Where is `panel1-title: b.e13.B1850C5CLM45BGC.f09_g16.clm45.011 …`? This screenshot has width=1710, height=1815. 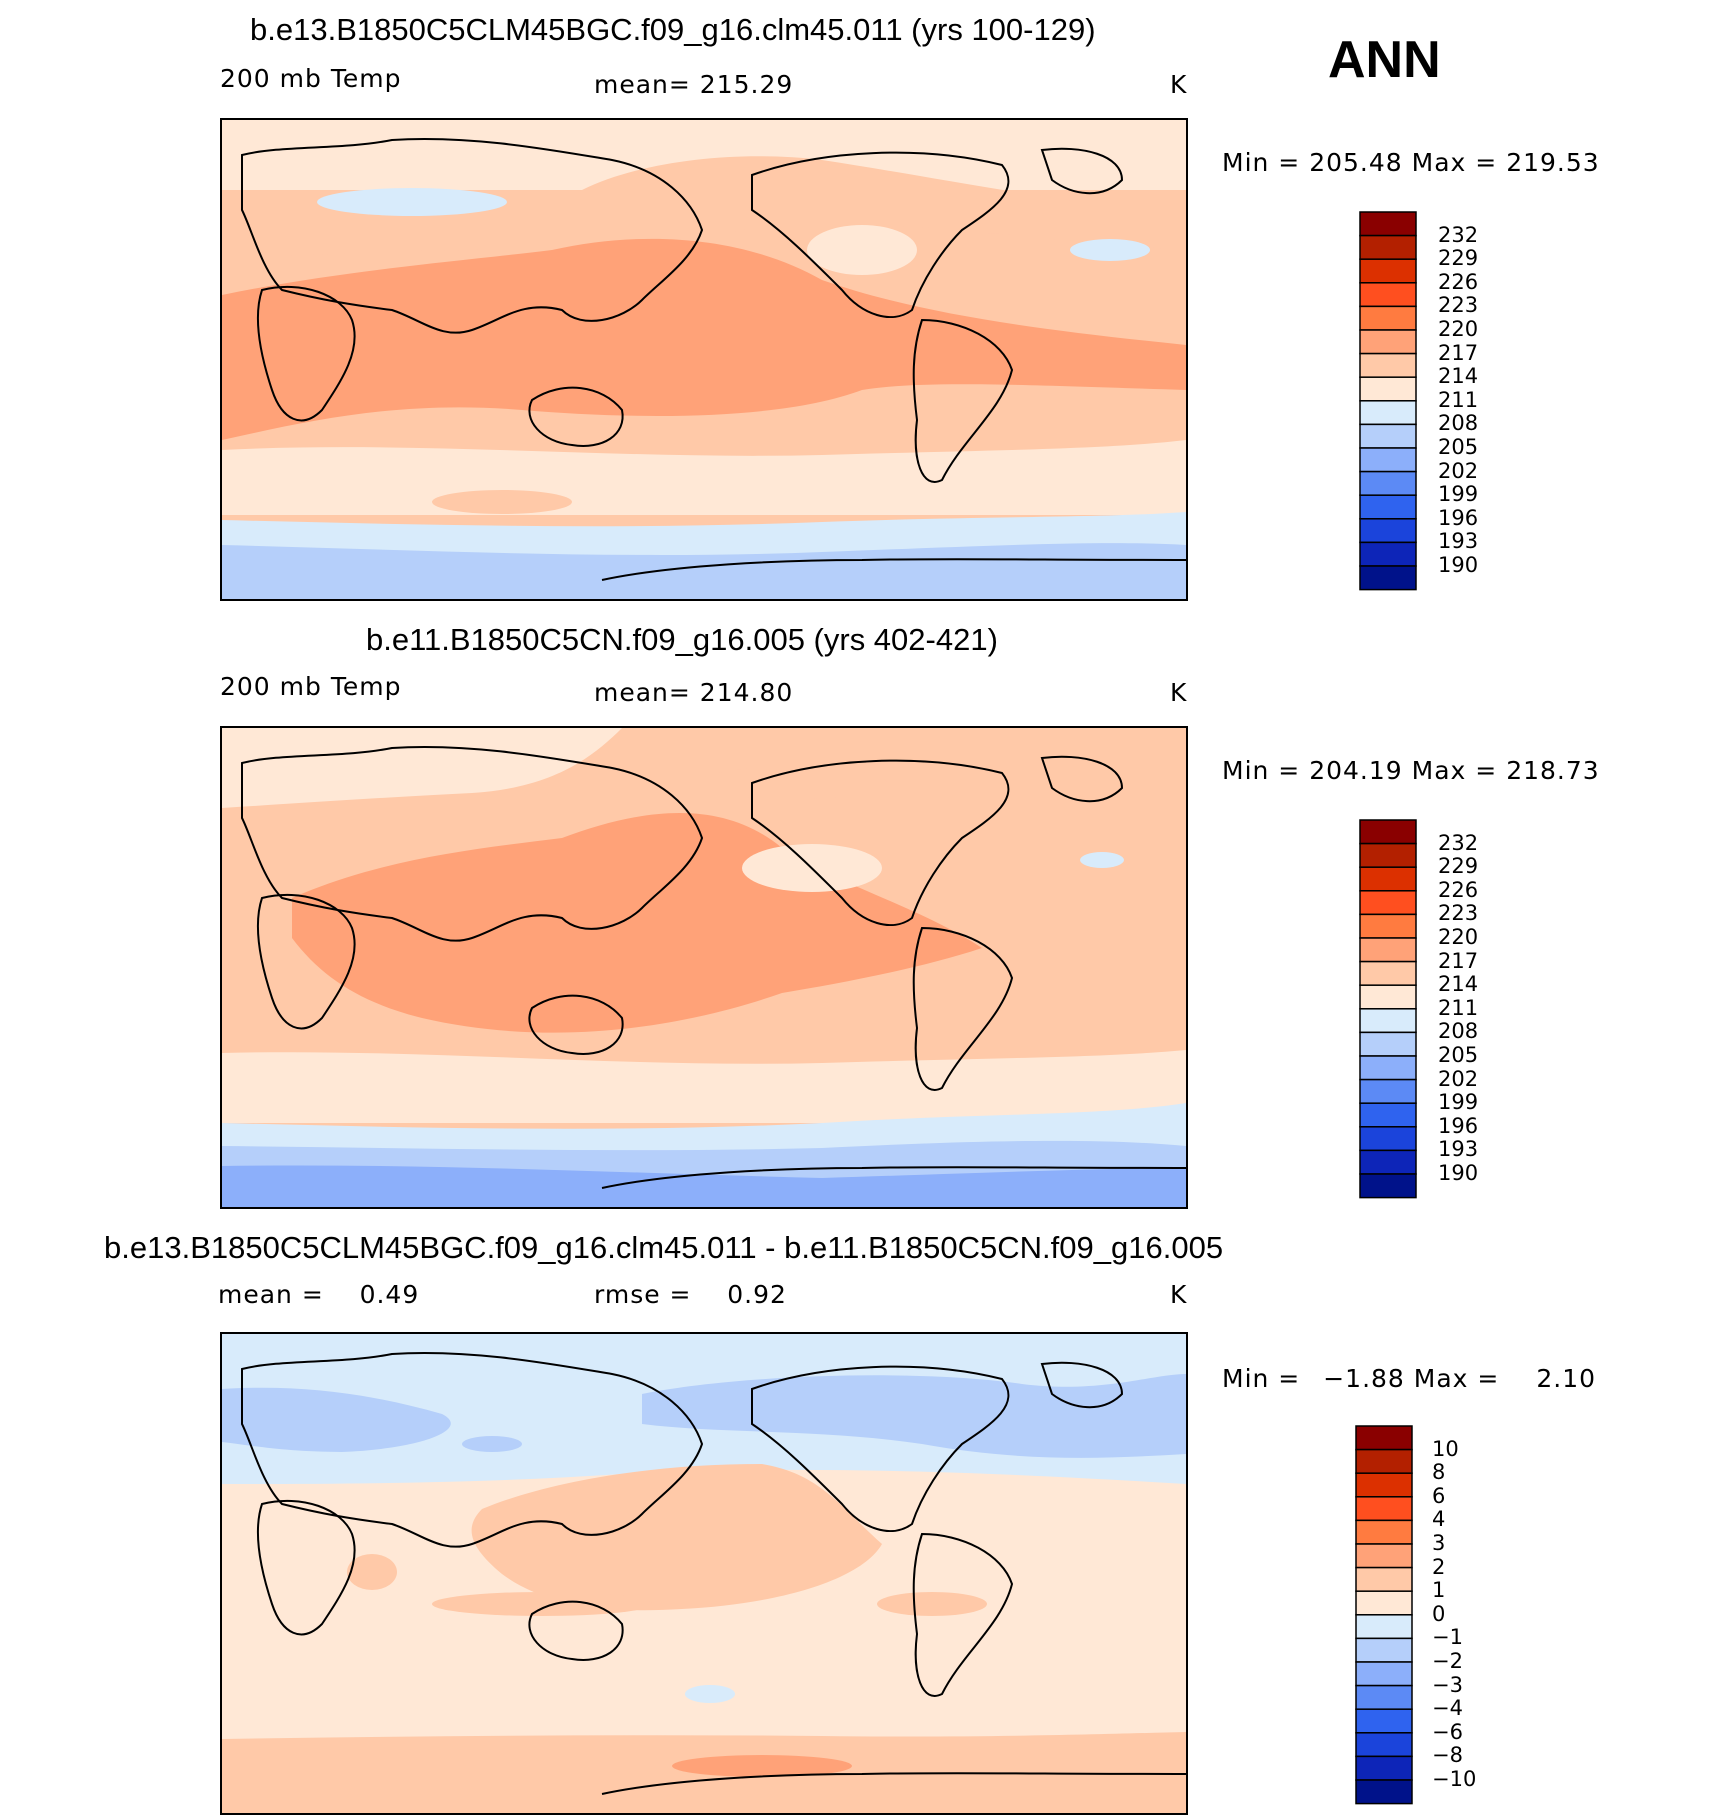
panel1-title: b.e13.B1850C5CLM45BGC.f09_g16.clm45.011 … is located at coordinates (673, 29).